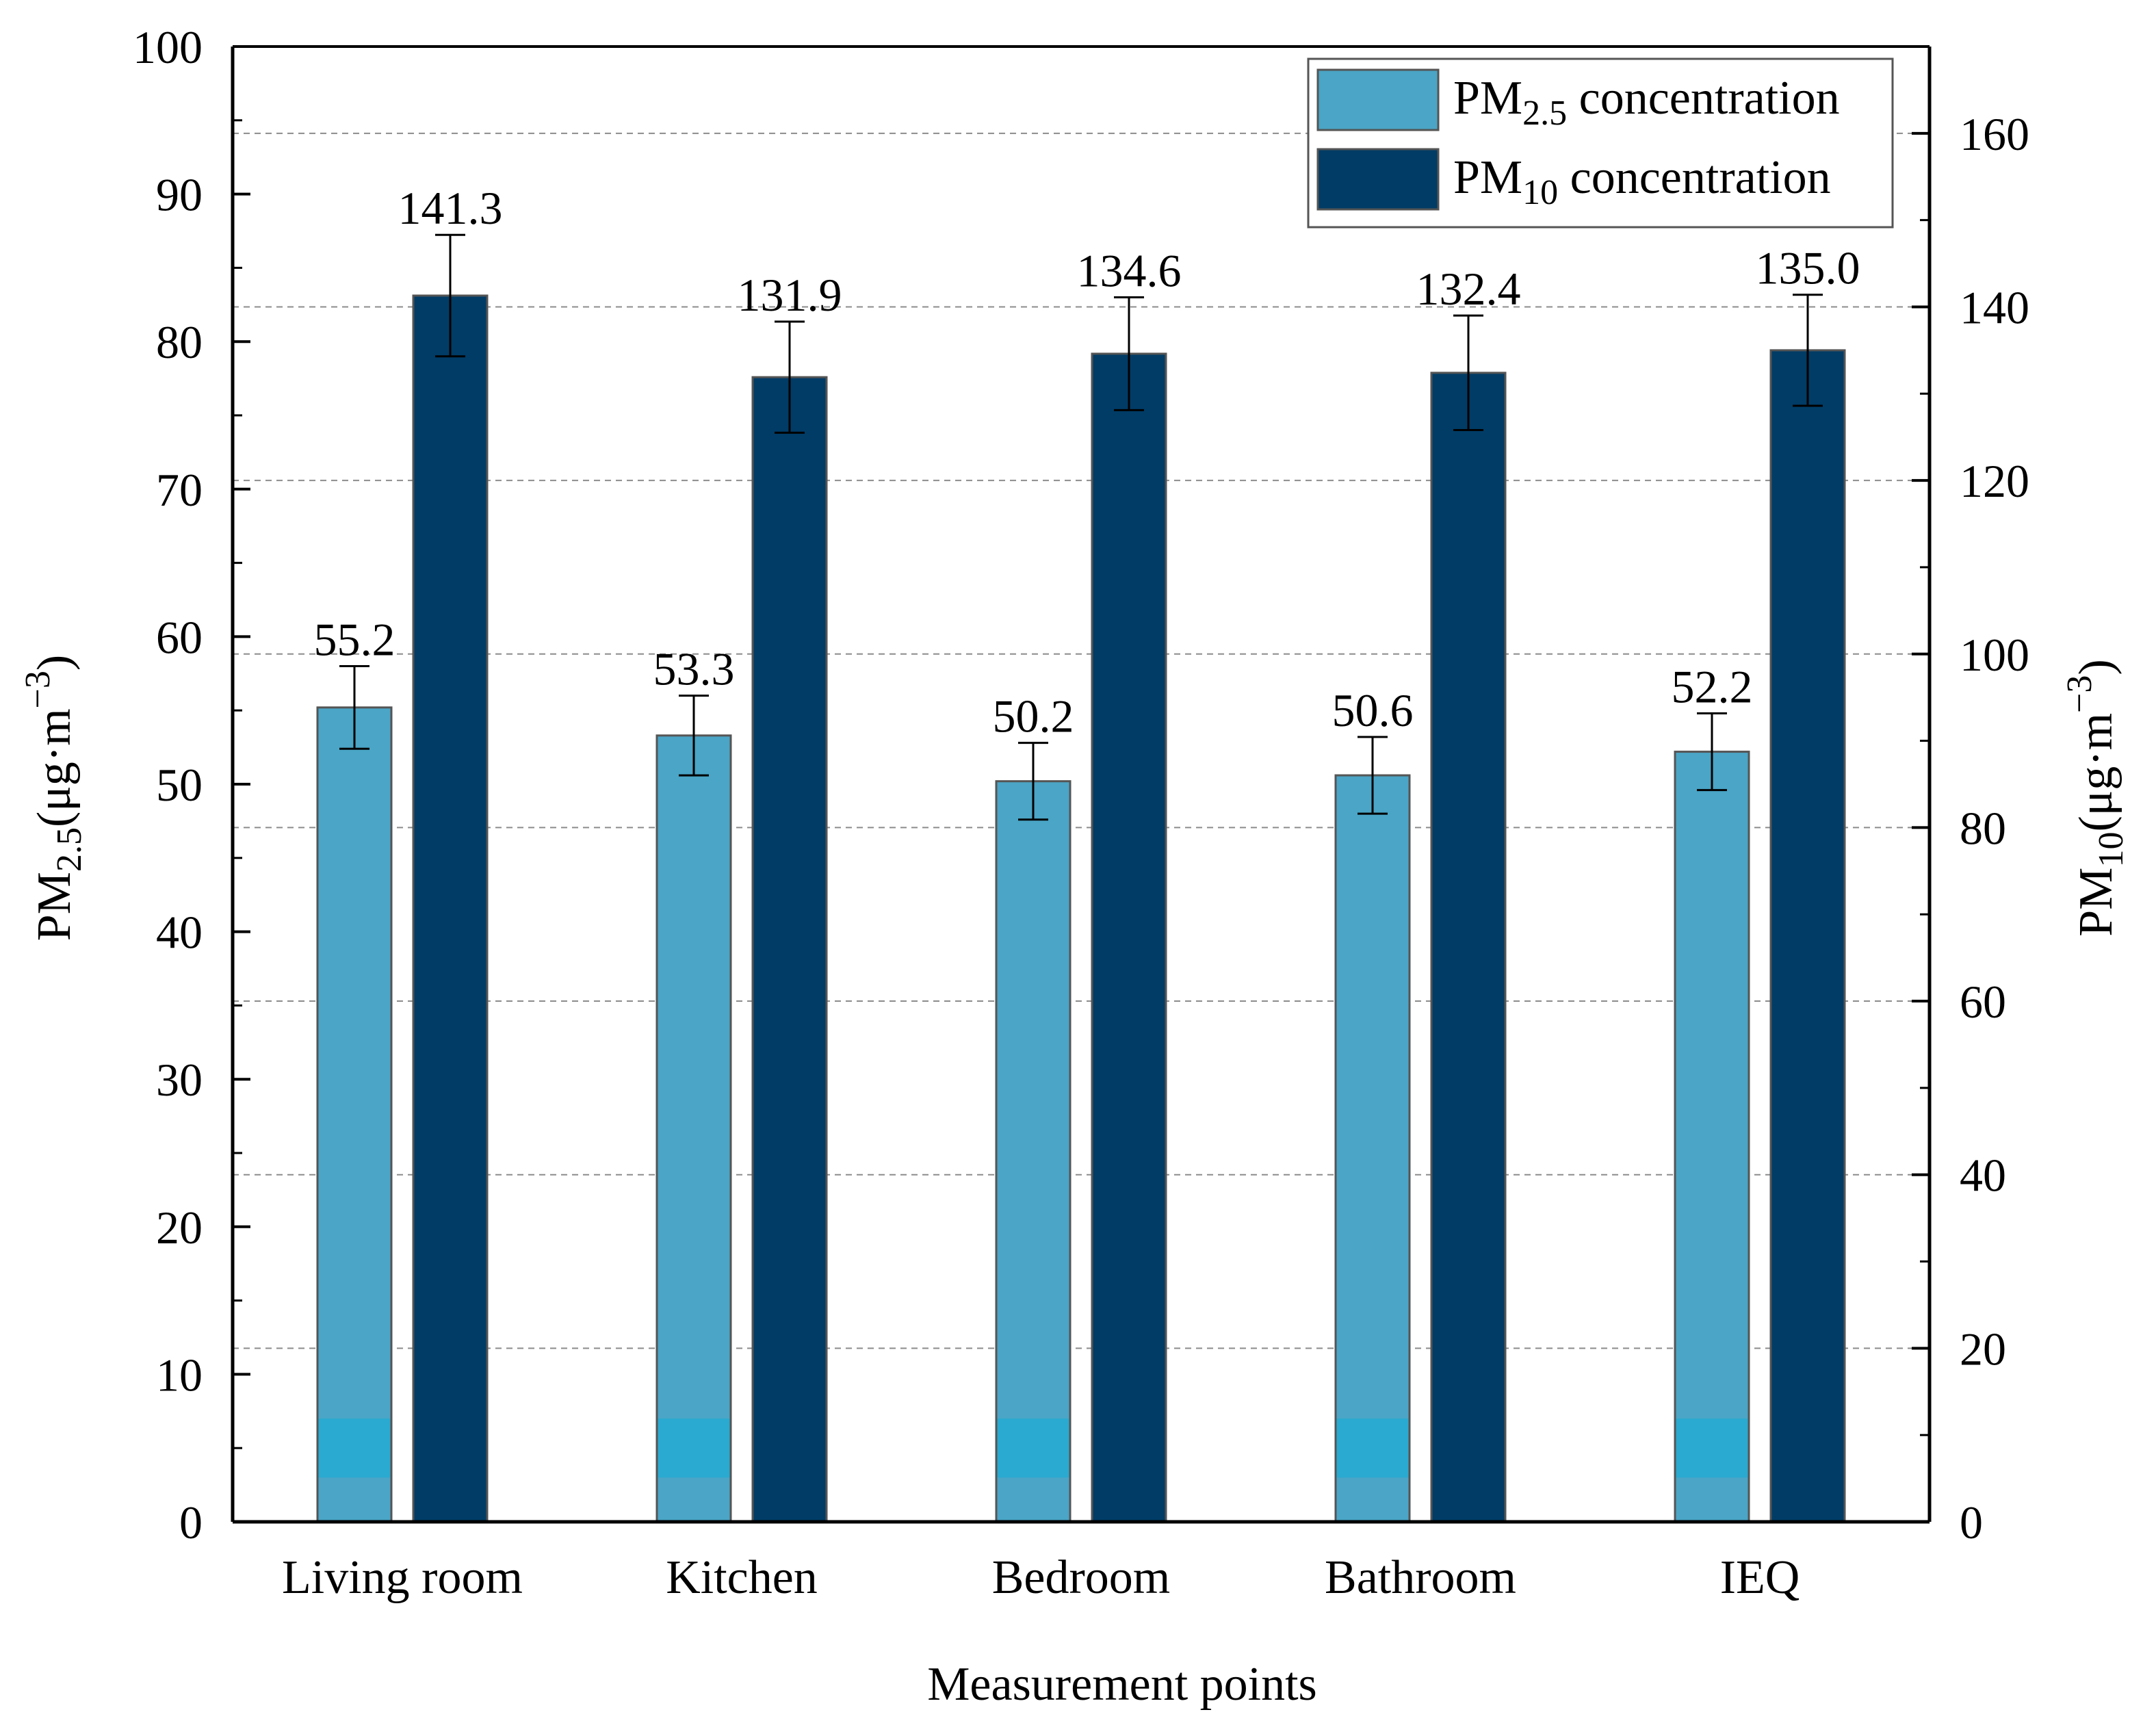  What do you see at coordinates (2112, 850) in the screenshot?
I see `y-title-subscript: 10` at bounding box center [2112, 850].